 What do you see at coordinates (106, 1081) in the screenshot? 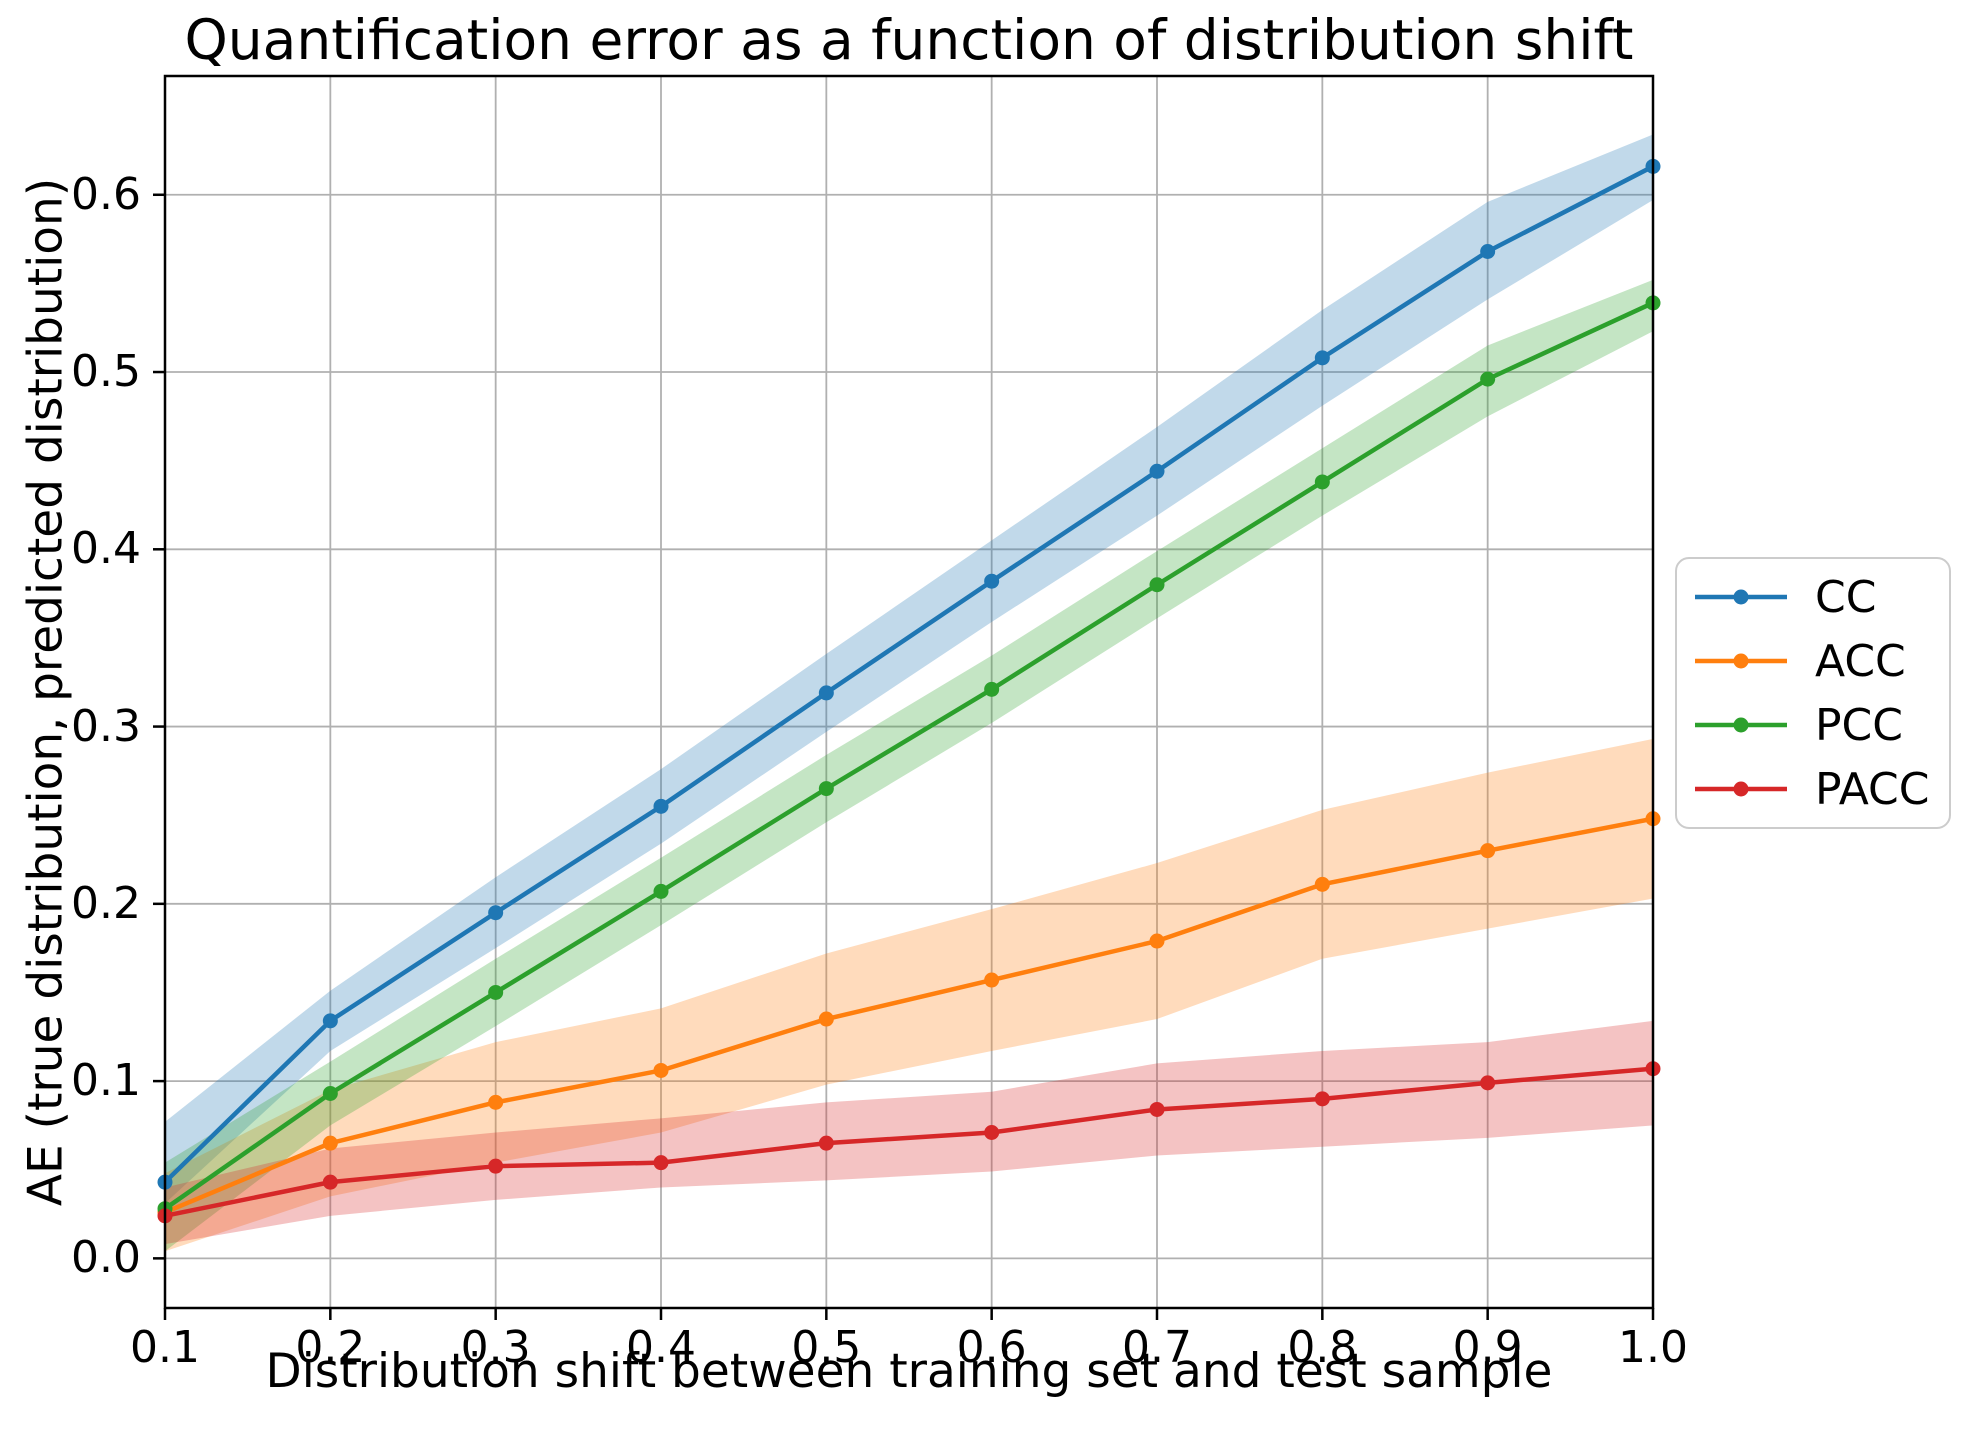
I see `y-tick-label: 0.1` at bounding box center [106, 1081].